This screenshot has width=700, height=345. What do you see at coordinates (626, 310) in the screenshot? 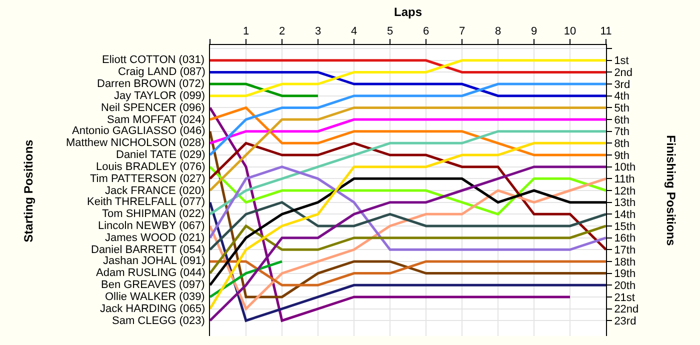
I see `y-tick-label: 22nd` at bounding box center [626, 310].